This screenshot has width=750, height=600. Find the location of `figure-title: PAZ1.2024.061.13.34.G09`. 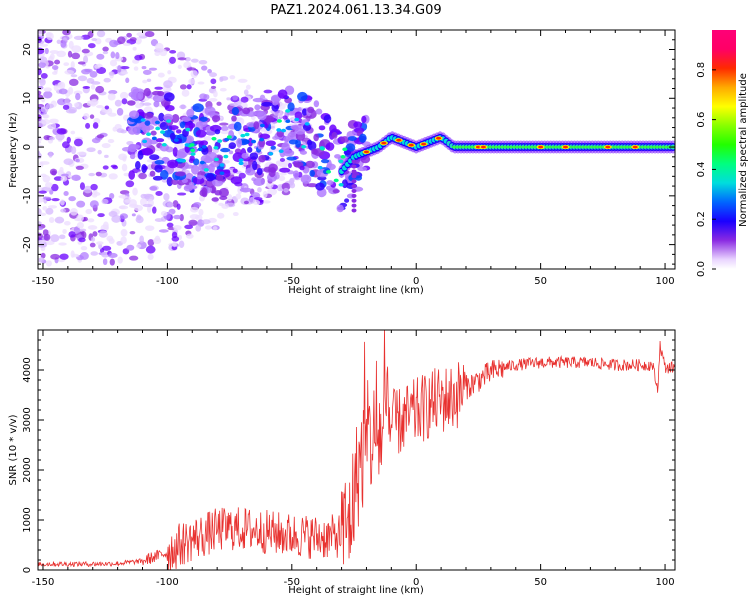

figure-title: PAZ1.2024.061.13.34.G09 is located at coordinates (355, 10).